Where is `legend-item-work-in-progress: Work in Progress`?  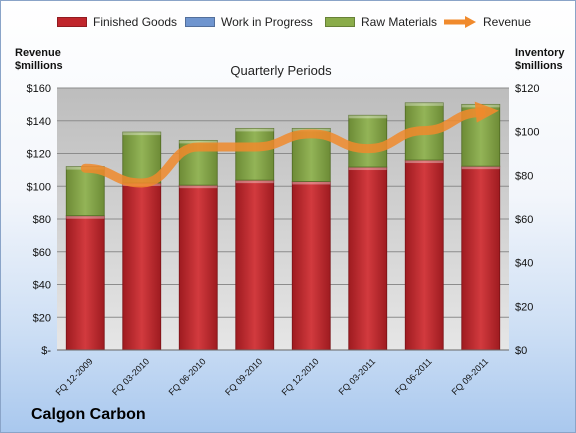
legend-item-work-in-progress: Work in Progress is located at coordinates (249, 22).